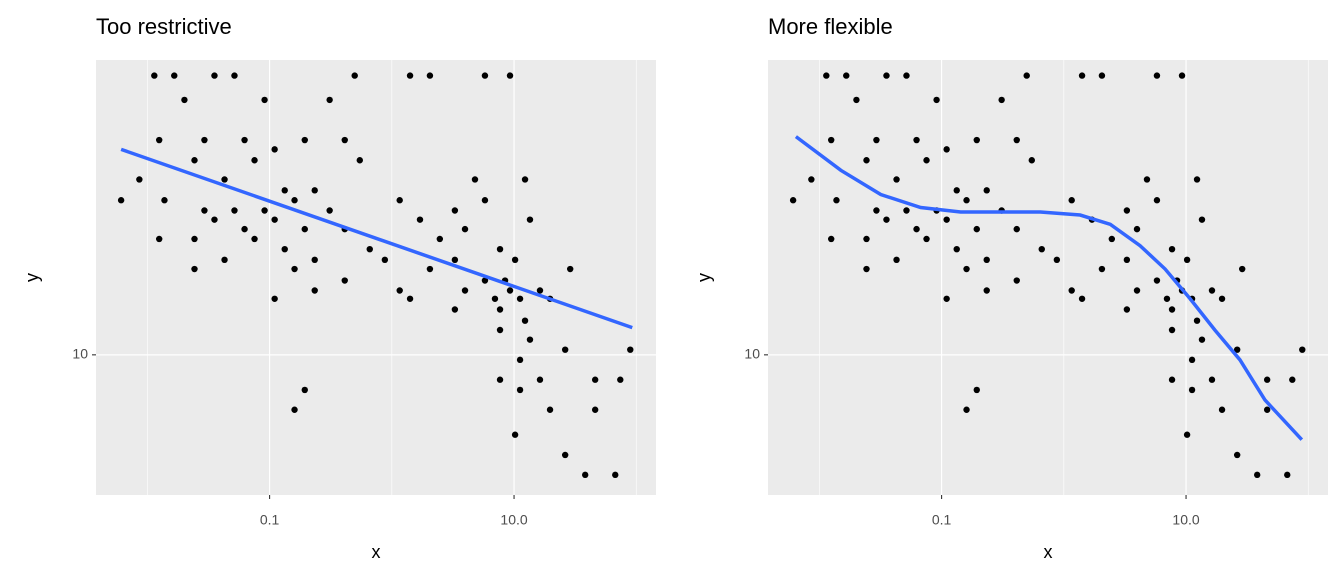 The image size is (1344, 581). Describe the element at coordinates (830, 26) in the screenshot. I see `chart-title: More flexible` at that location.